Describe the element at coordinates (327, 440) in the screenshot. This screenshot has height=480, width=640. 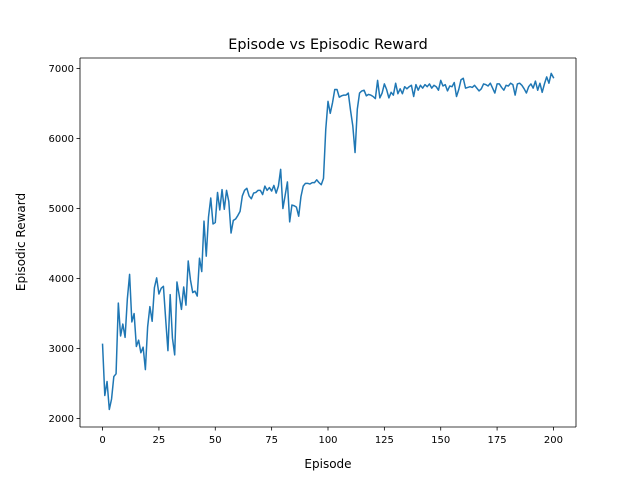
I see `x-tick-label: 100` at that location.